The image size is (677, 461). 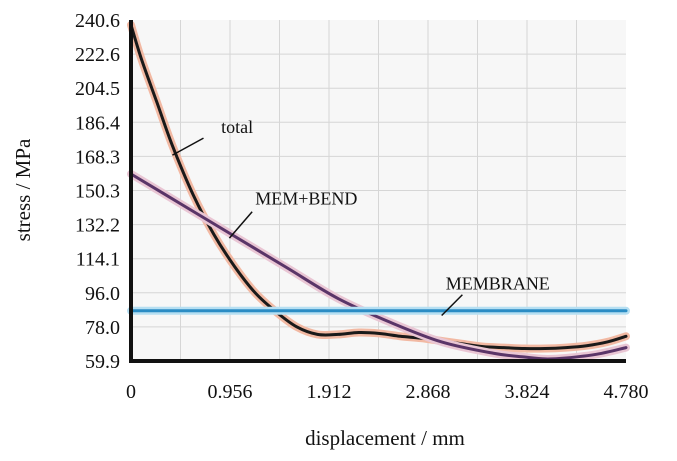 What do you see at coordinates (97, 21) in the screenshot?
I see `y-tick-label: 240.6` at bounding box center [97, 21].